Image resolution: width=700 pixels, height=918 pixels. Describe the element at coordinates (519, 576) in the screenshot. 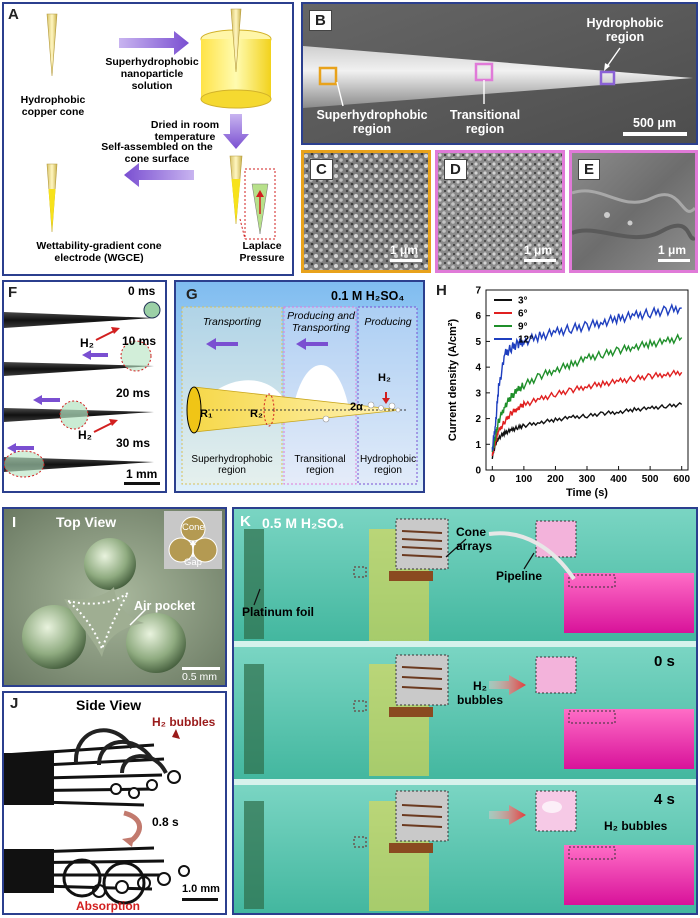

I see `pipeline-label: Pipeline` at that location.